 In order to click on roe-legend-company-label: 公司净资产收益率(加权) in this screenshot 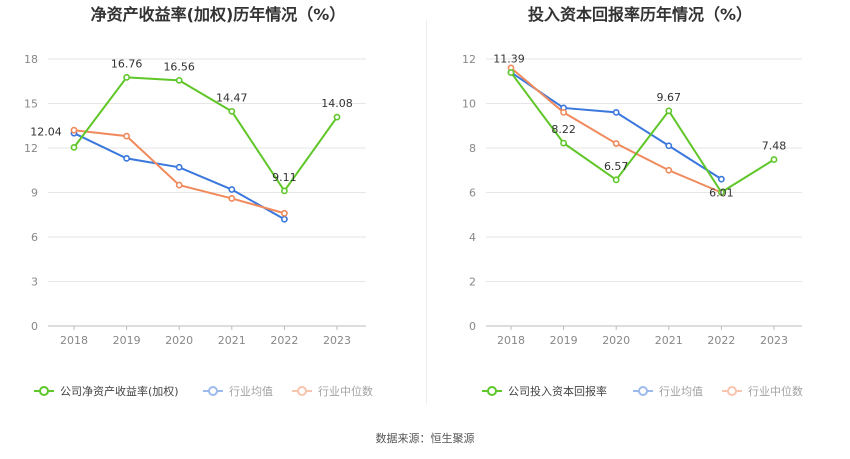, I will do `click(119, 391)`.